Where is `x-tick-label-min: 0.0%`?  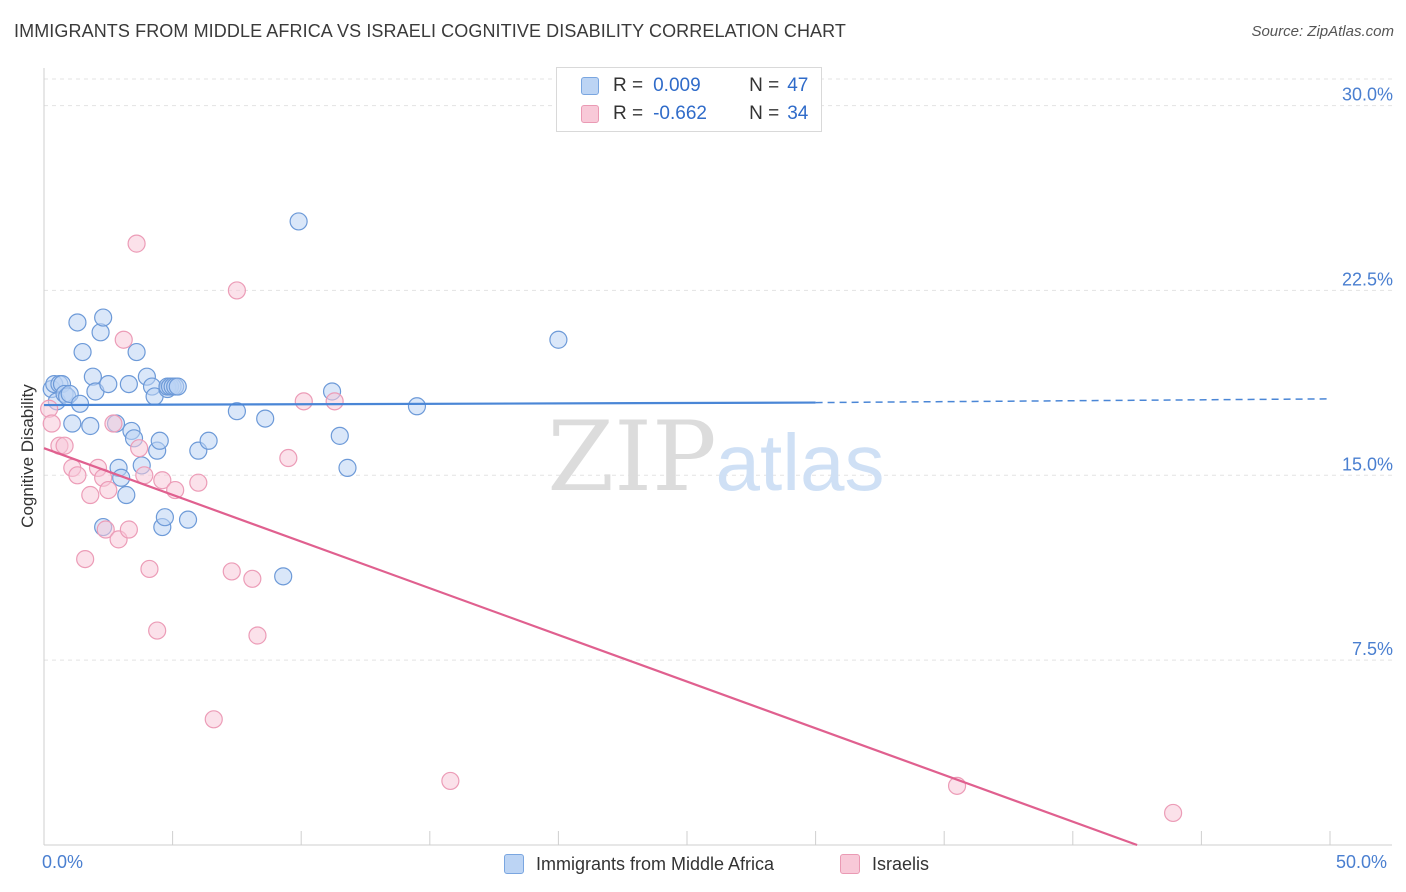 x-tick-label-min: 0.0% is located at coordinates (63, 862).